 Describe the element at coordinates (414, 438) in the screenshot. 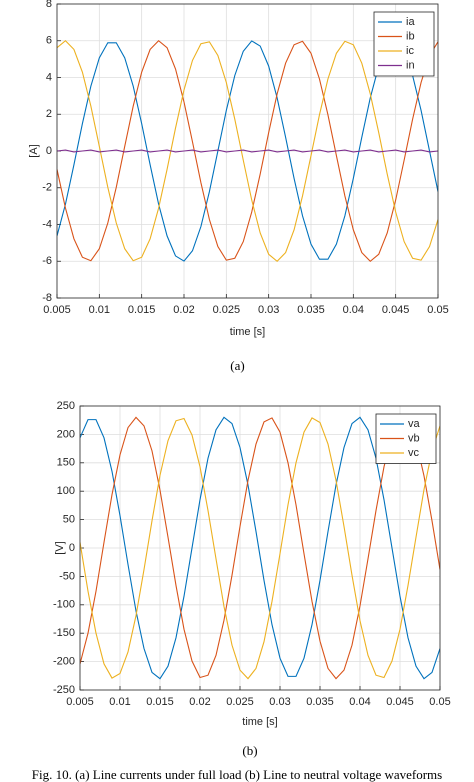

I see `legend-label: vb` at that location.